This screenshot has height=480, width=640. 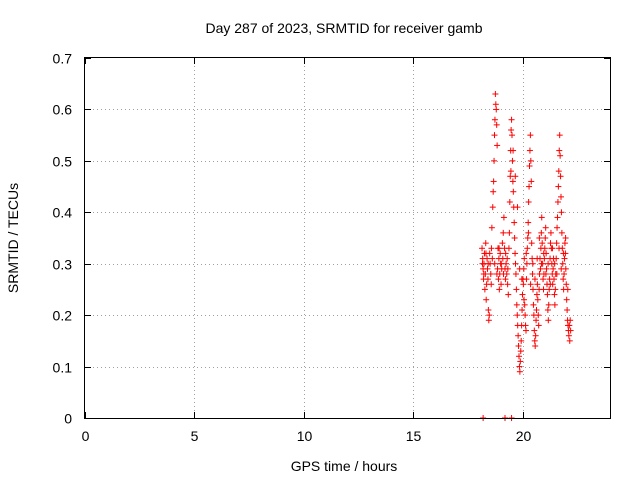 What do you see at coordinates (524, 436) in the screenshot?
I see `x-tick-label: 20` at bounding box center [524, 436].